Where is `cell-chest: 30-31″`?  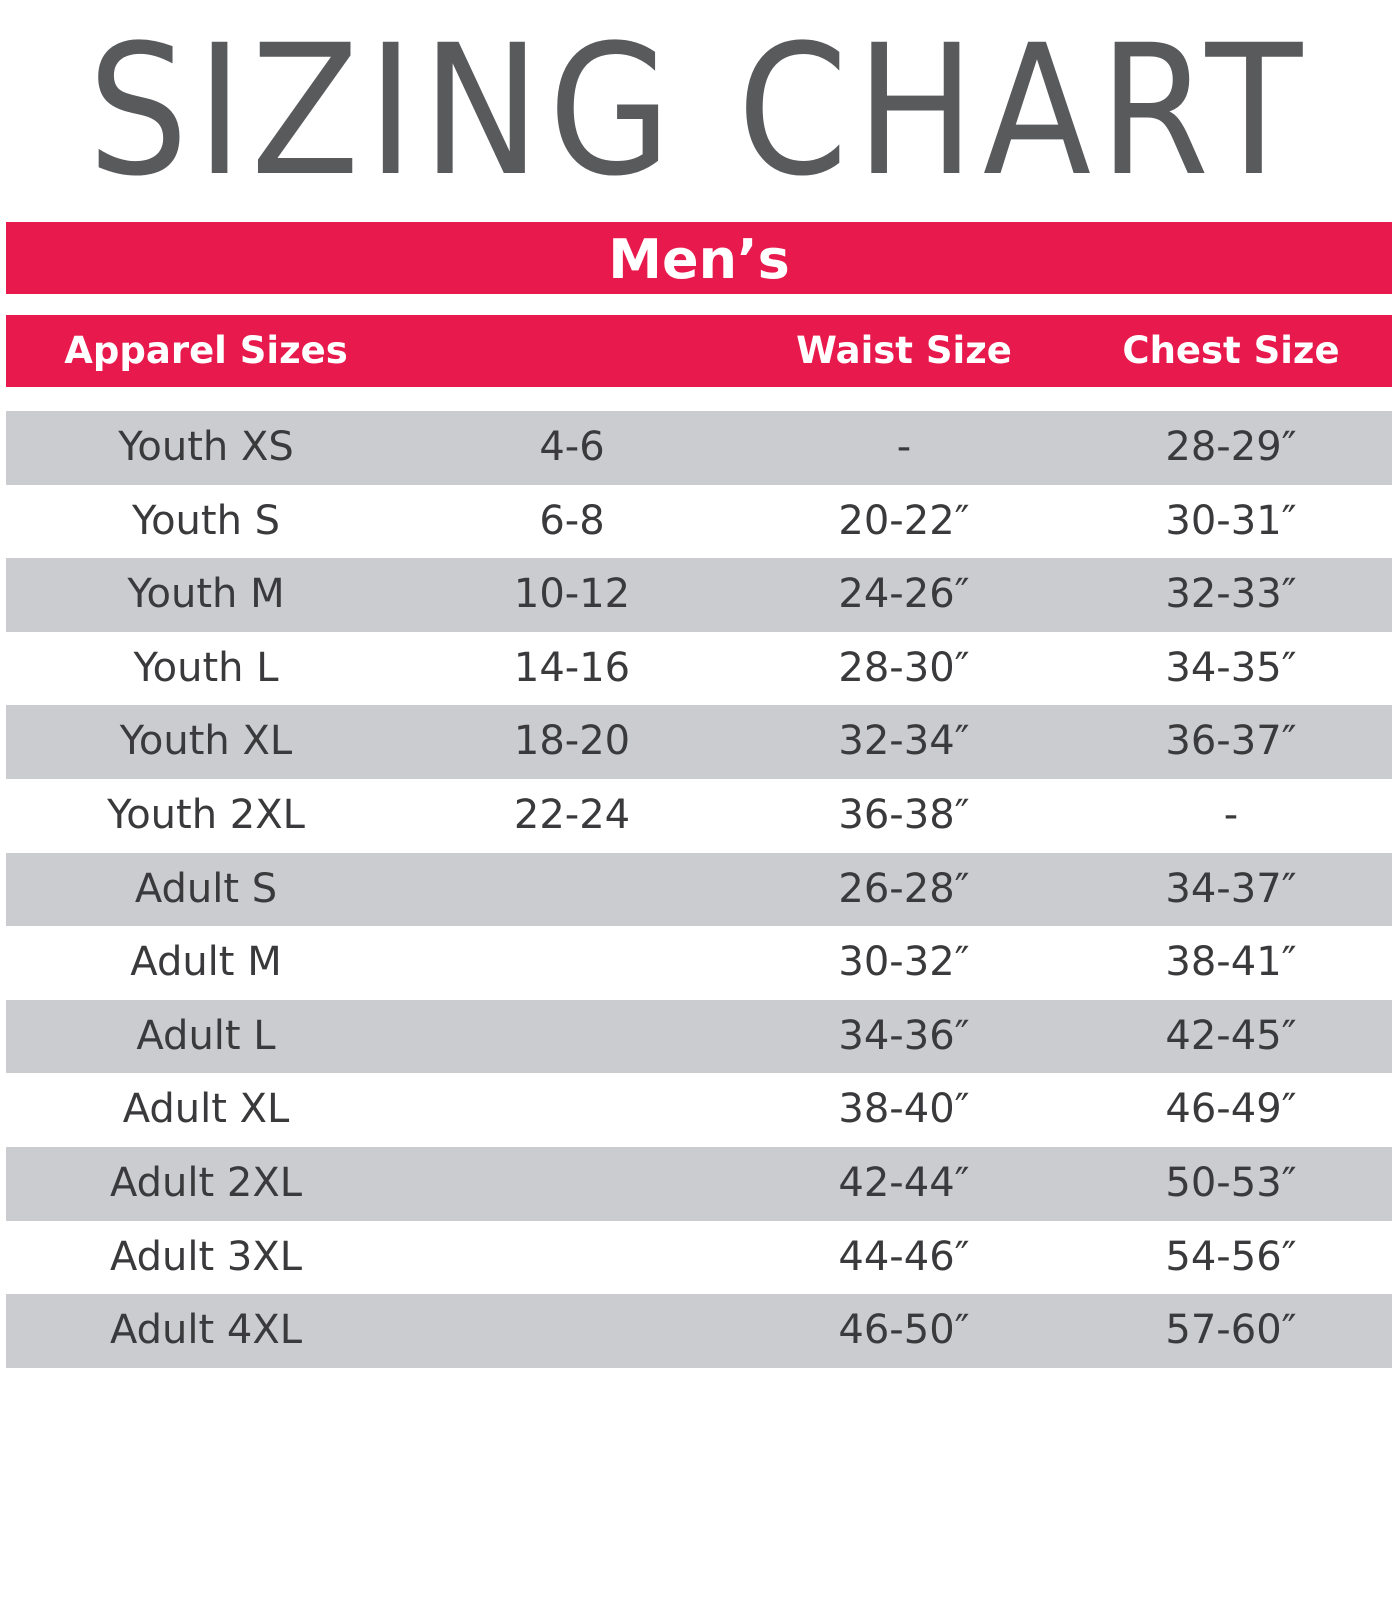 cell-chest: 30-31″ is located at coordinates (1231, 520).